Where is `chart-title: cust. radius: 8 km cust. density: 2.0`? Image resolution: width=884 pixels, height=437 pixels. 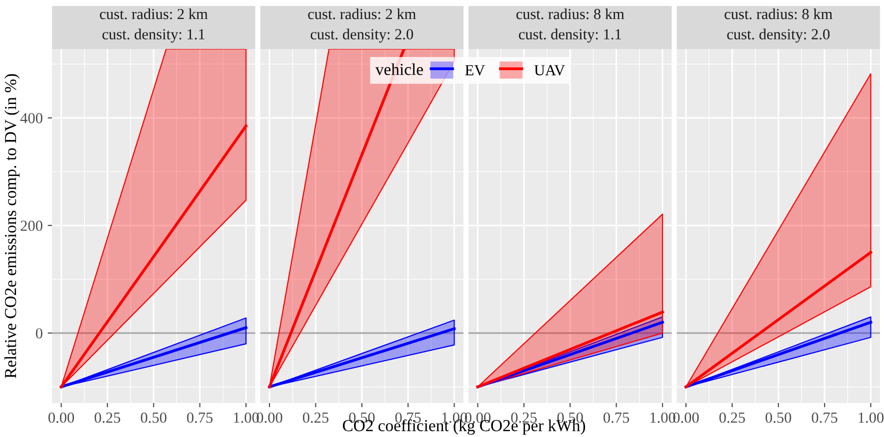
chart-title: cust. radius: 8 km cust. density: 2.0 is located at coordinates (778, 25).